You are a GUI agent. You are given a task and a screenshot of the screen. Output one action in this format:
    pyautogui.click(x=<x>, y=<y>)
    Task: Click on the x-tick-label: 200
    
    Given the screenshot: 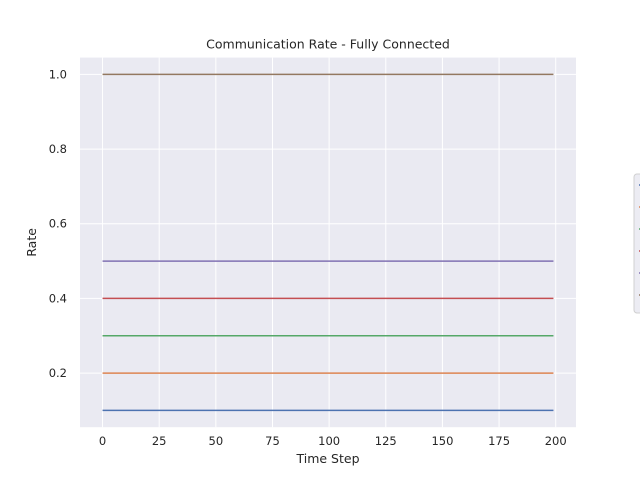 What is the action you would take?
    pyautogui.click(x=556, y=441)
    